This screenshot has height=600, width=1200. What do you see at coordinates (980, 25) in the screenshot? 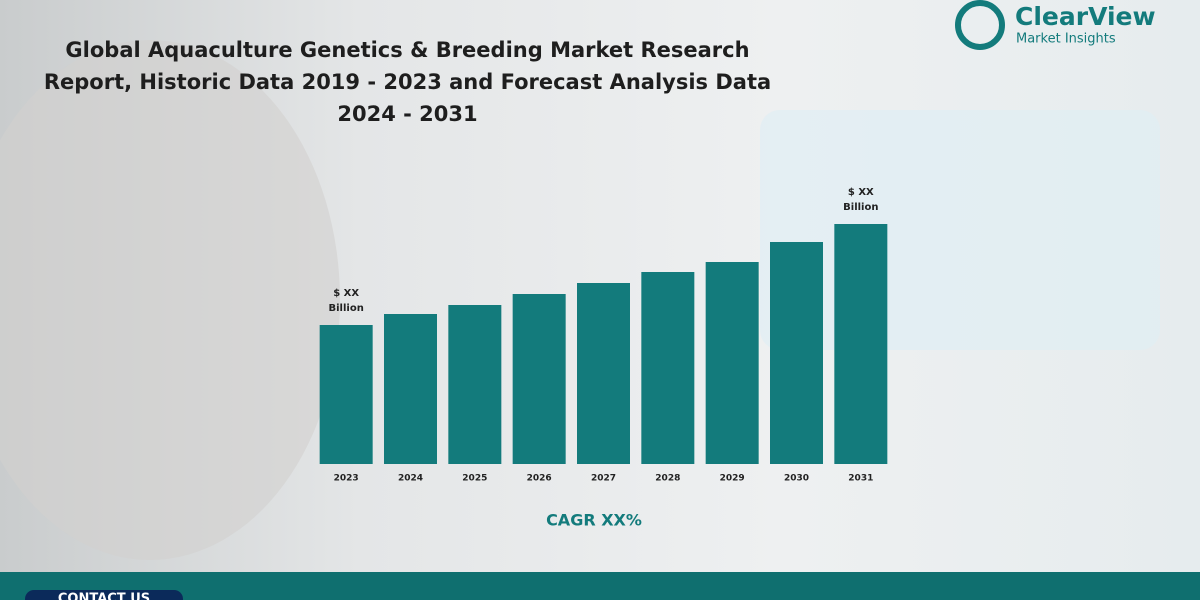
I see `logo-icon` at bounding box center [980, 25].